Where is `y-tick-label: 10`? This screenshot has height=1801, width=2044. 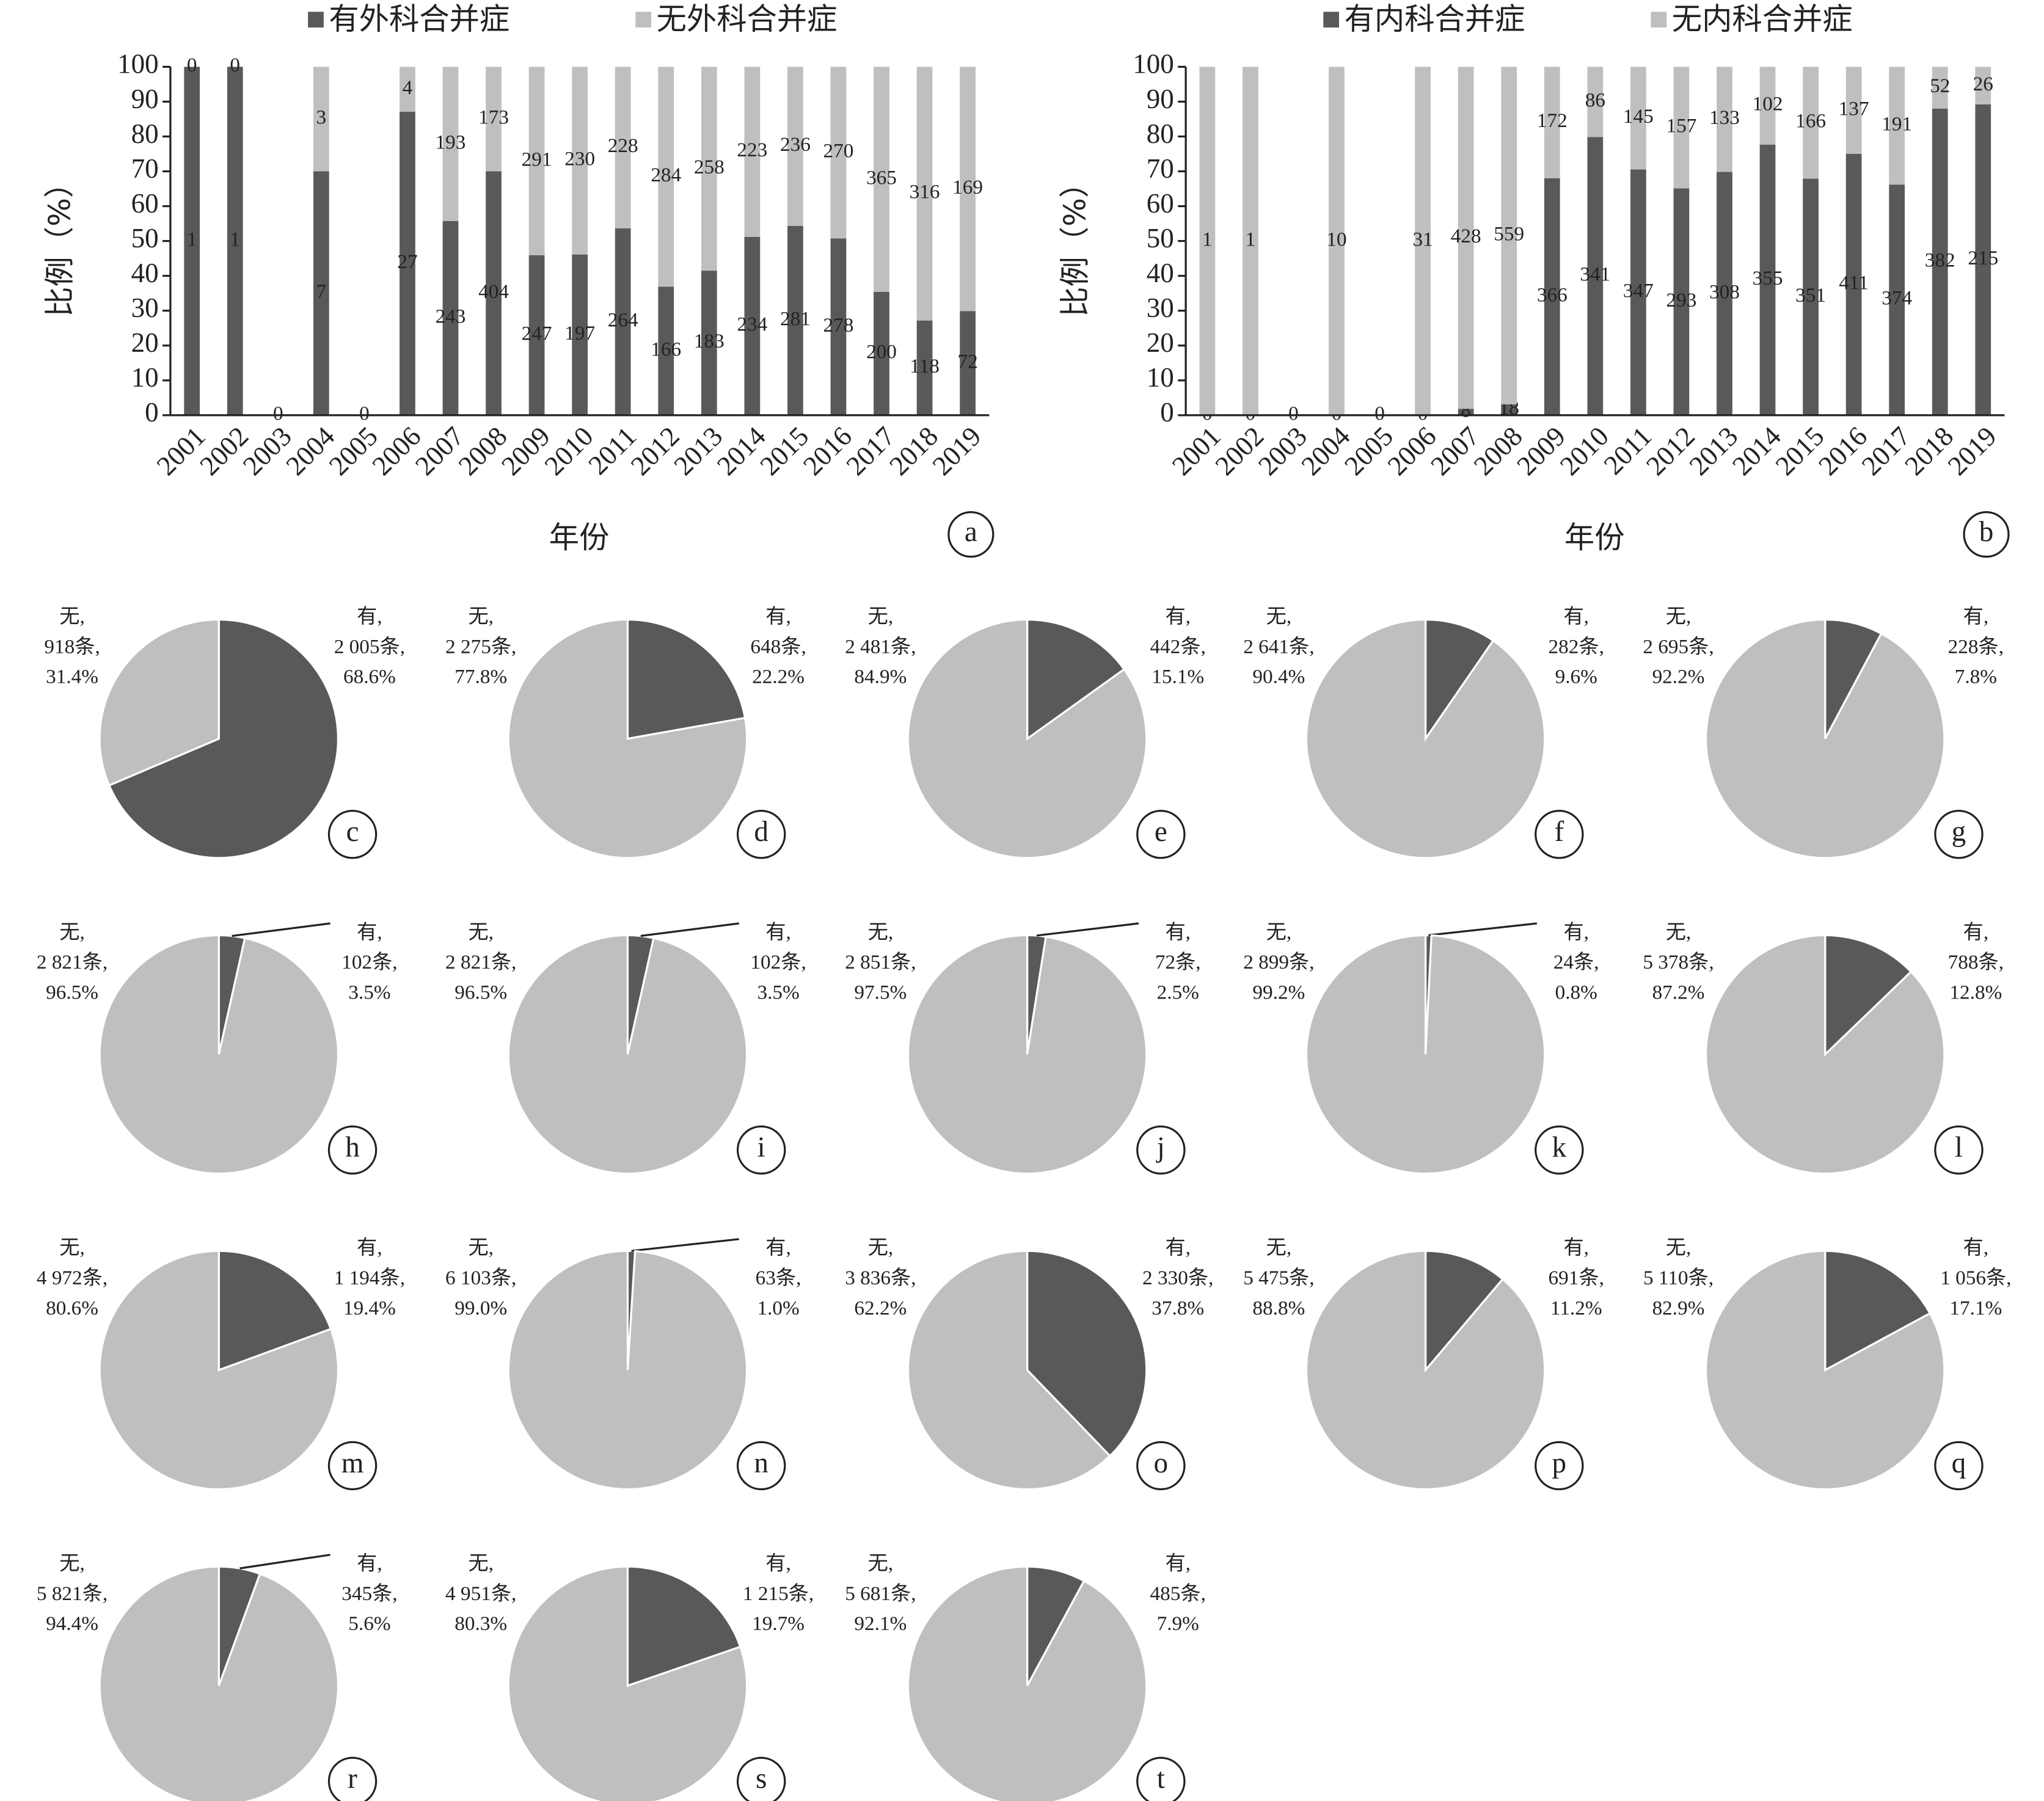
y-tick-label: 10 is located at coordinates (1161, 377).